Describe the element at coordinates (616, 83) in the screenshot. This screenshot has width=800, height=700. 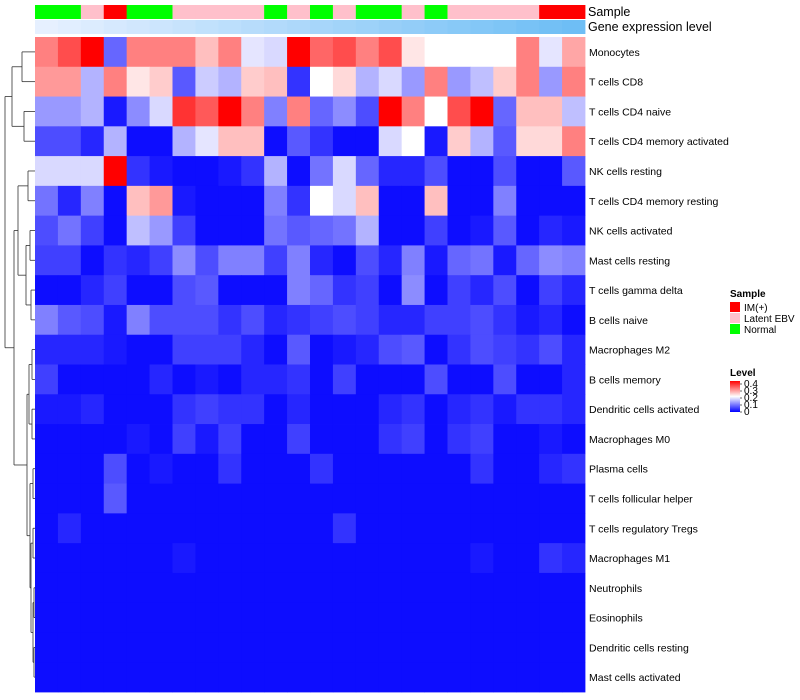
I see `row-label: T cells CD8` at that location.